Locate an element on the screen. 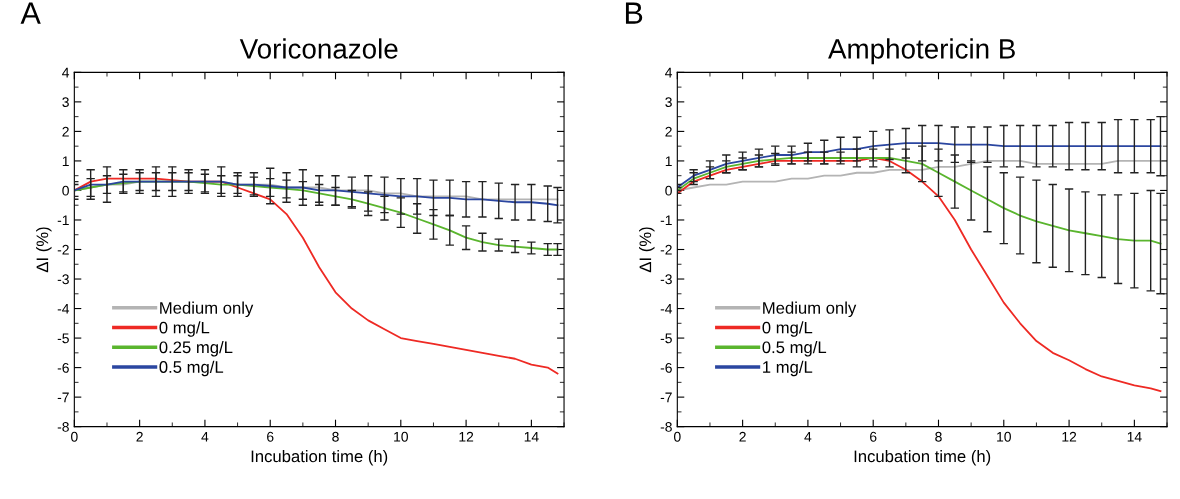 This screenshot has height=499, width=1180. text: A is located at coordinates (30, 13).